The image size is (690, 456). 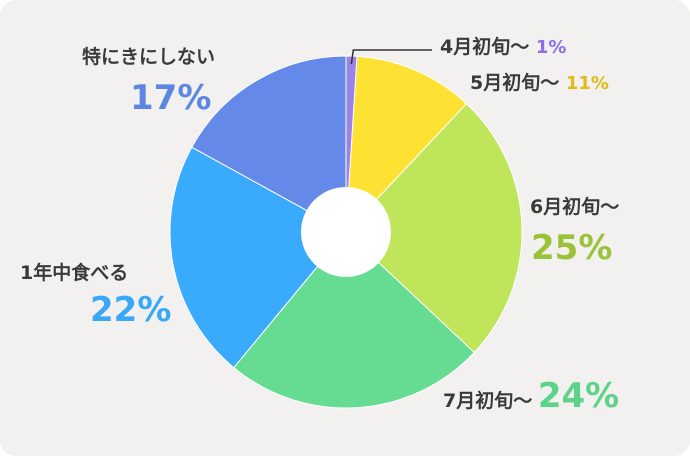 I want to click on label-6gatsu: 6月初旬〜, so click(x=574, y=205).